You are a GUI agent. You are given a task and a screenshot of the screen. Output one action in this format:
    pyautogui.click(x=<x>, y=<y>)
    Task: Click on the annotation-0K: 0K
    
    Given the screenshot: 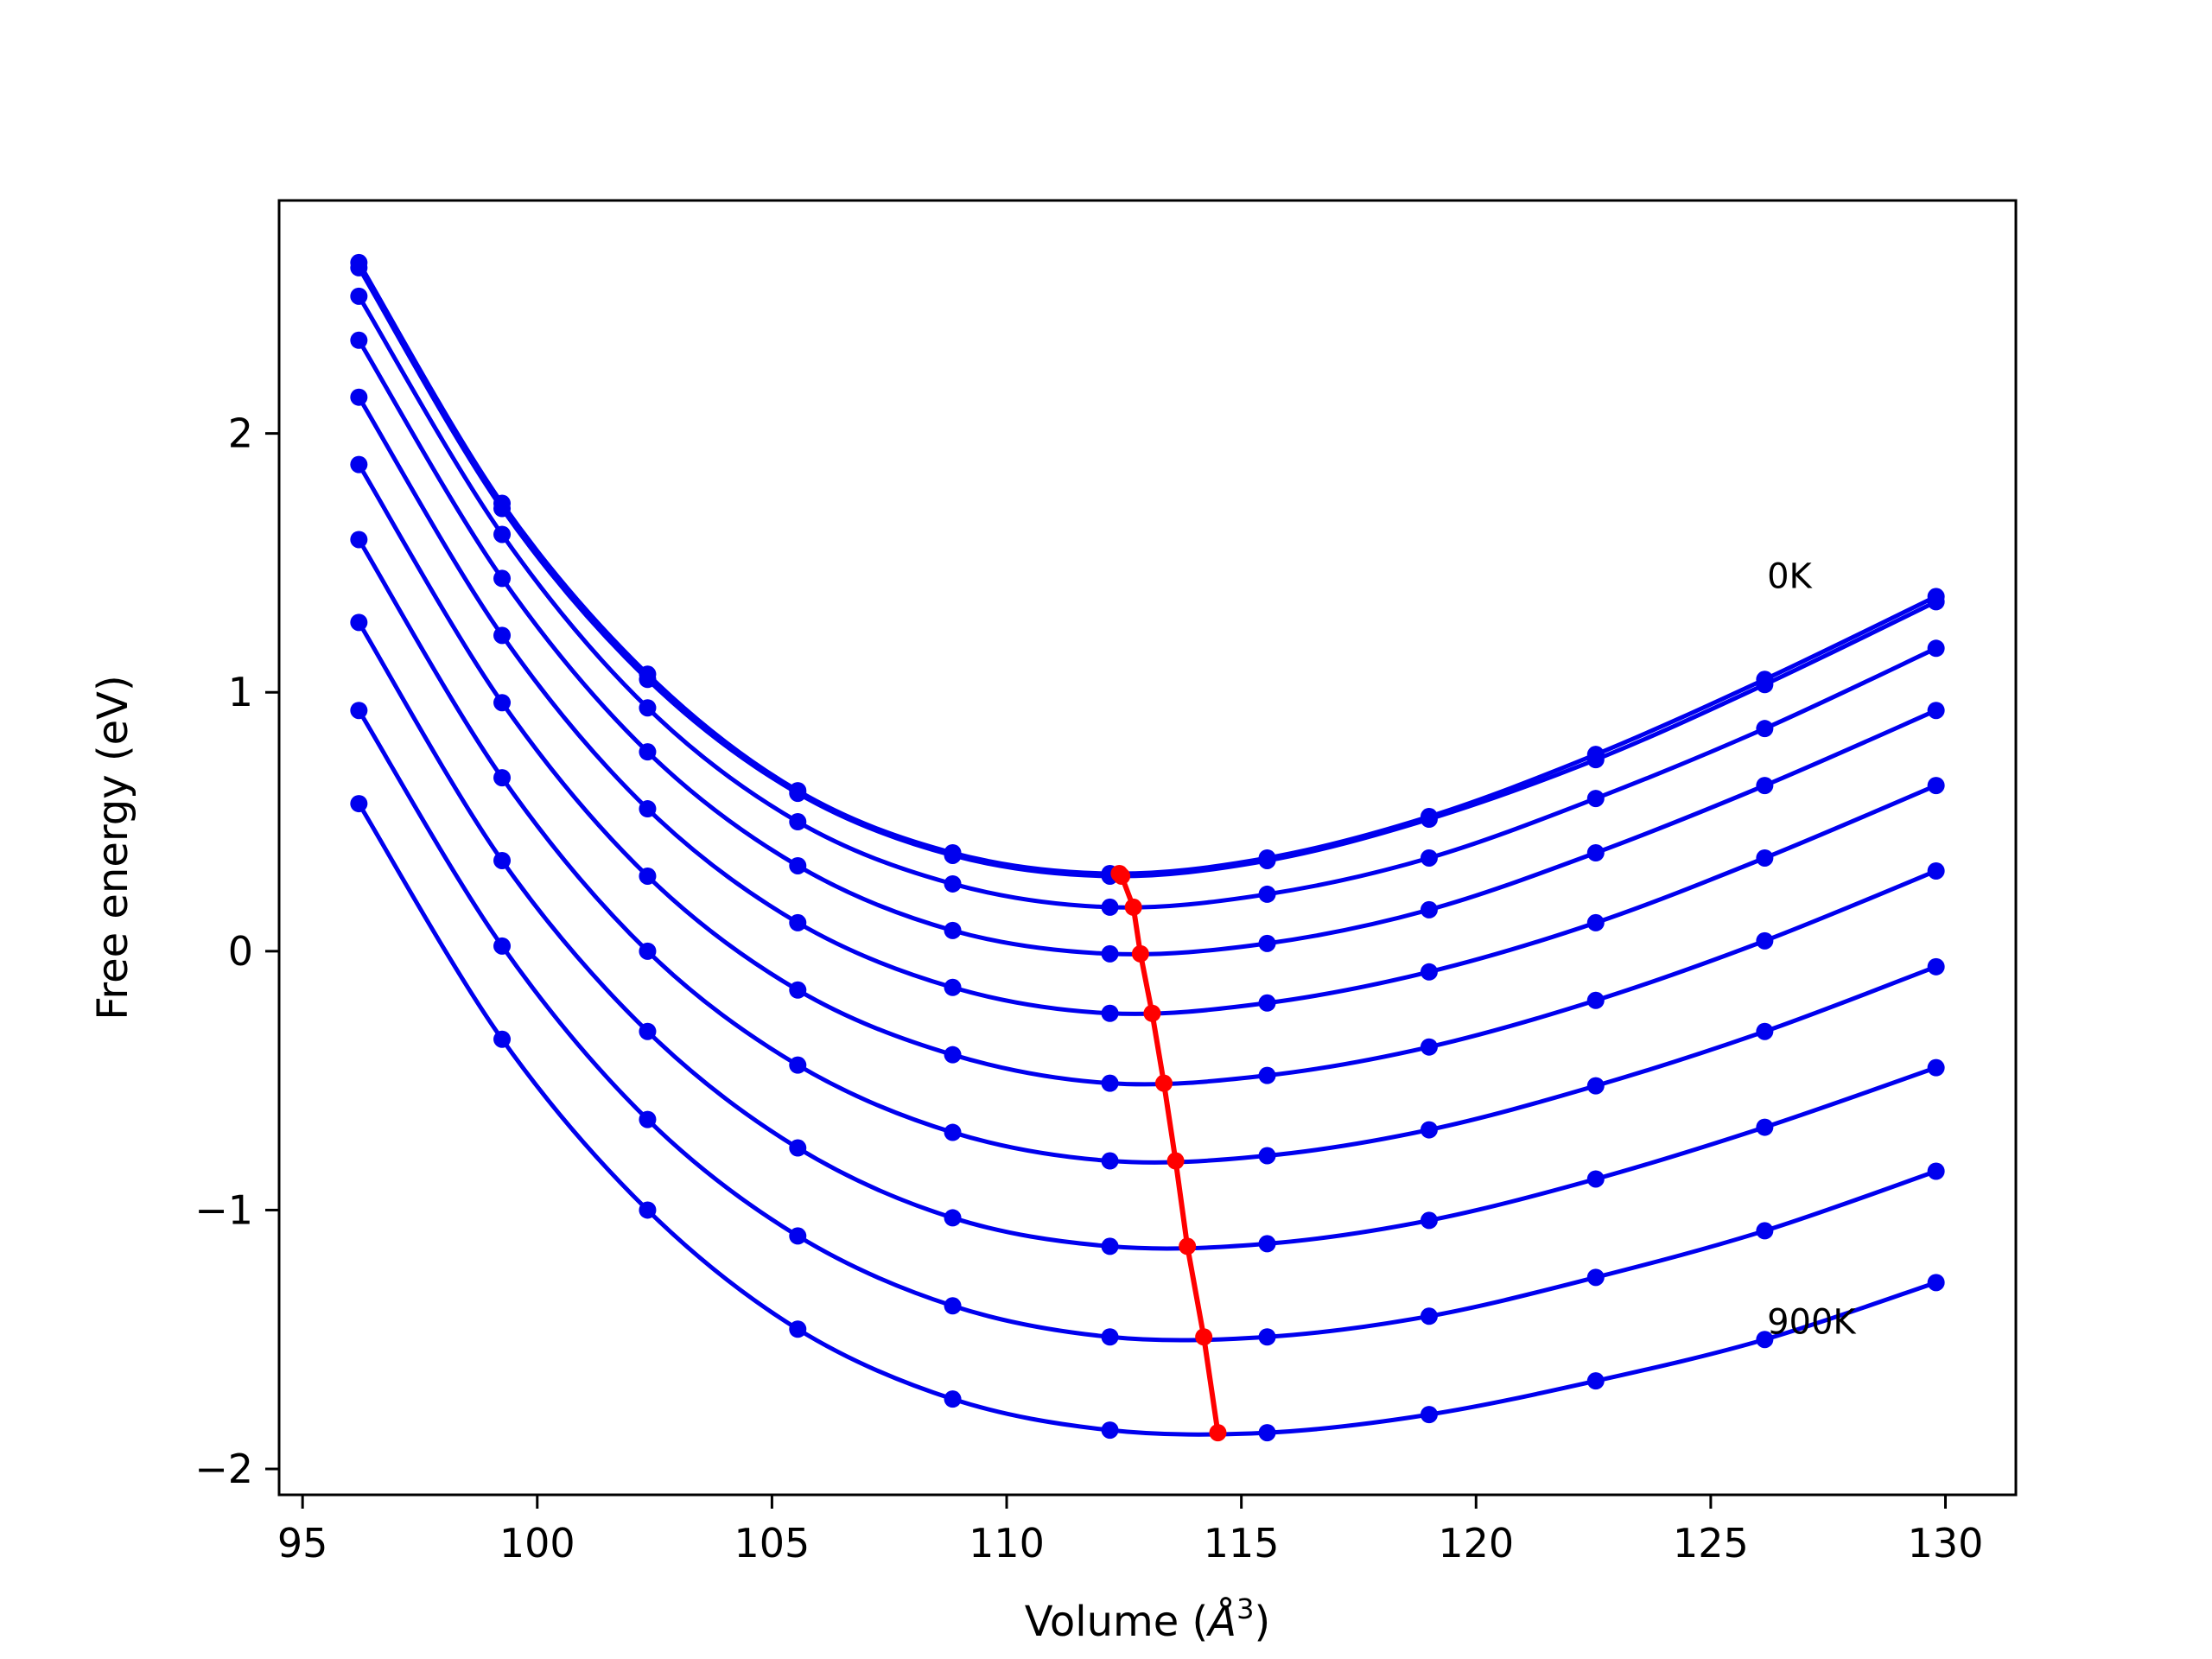 What is the action you would take?
    pyautogui.click(x=1790, y=576)
    